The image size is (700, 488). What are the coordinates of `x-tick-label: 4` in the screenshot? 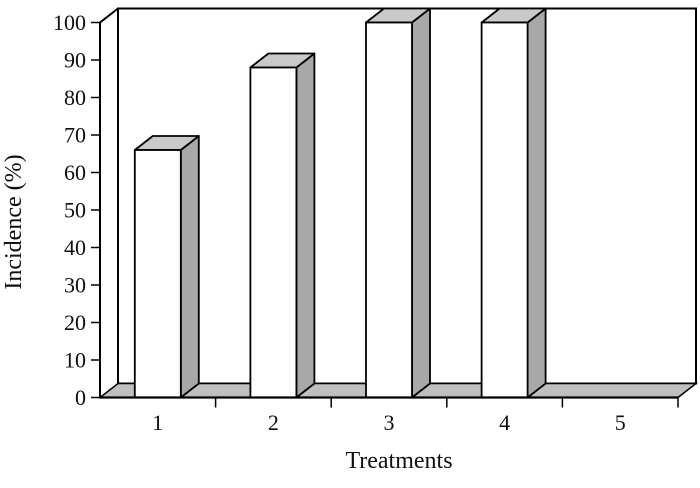 It's located at (504, 422).